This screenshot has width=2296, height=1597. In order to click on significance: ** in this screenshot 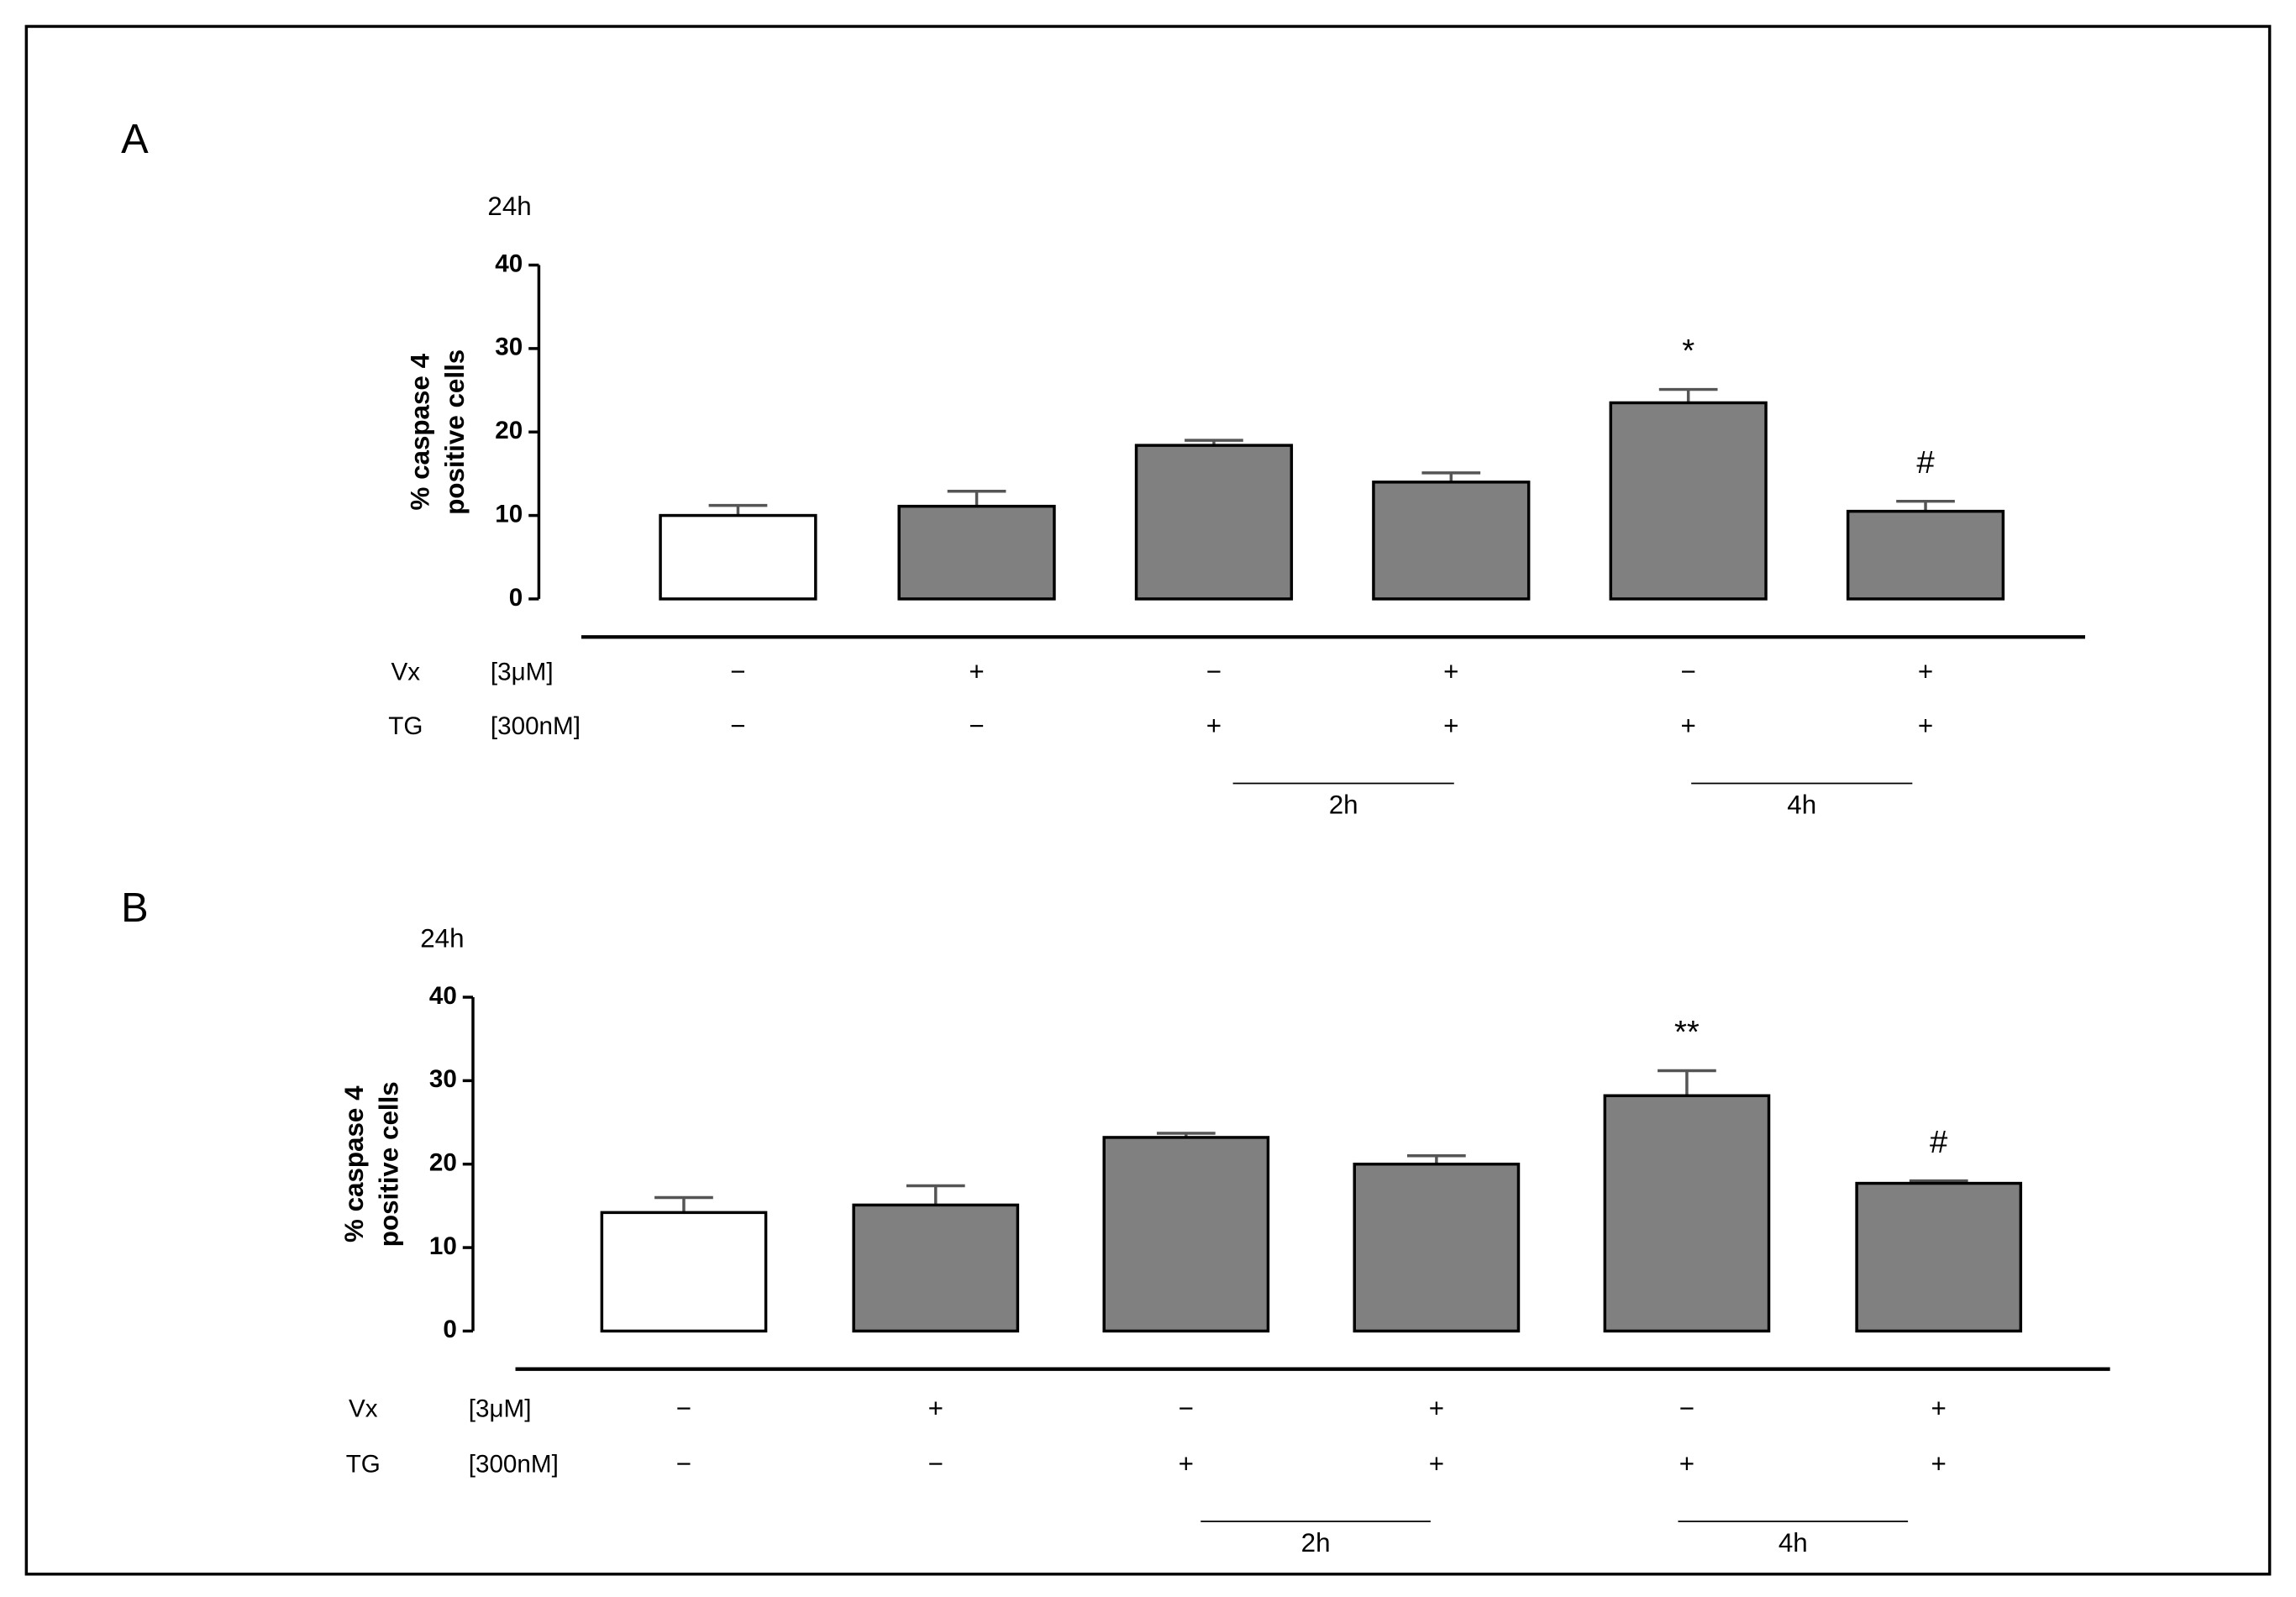, I will do `click(1687, 1032)`.